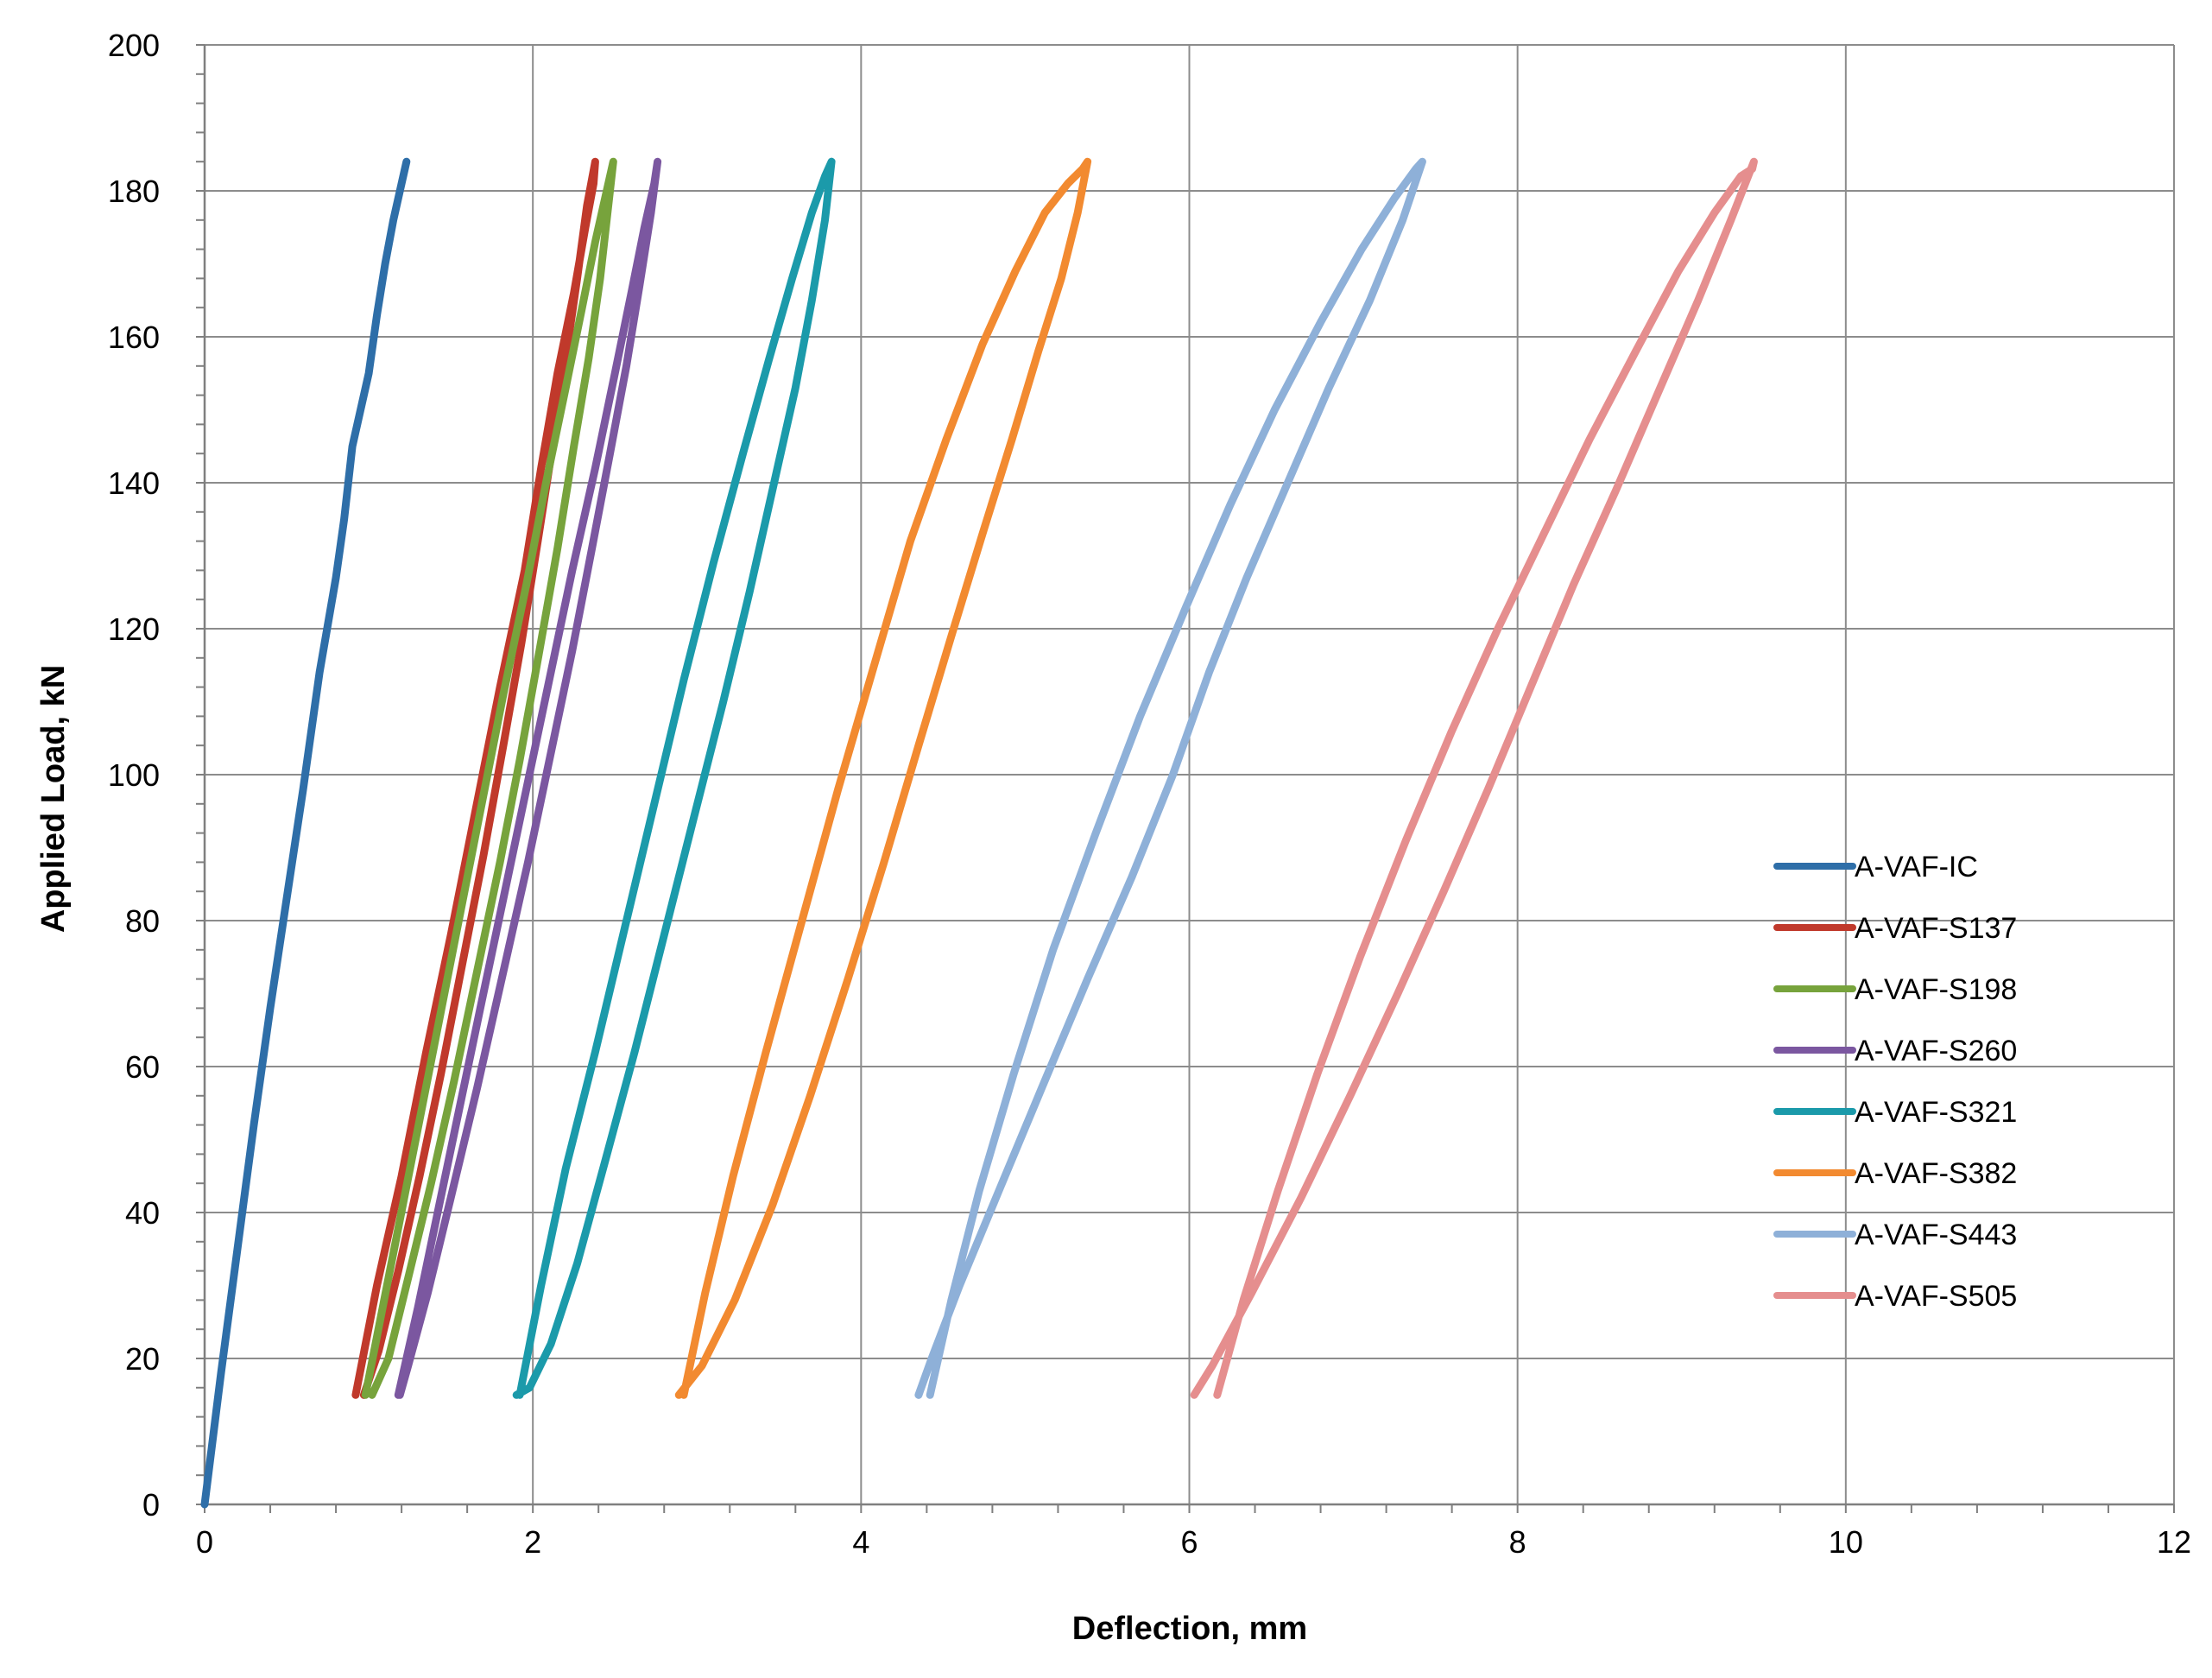 The image size is (2212, 1678). Describe the element at coordinates (1846, 1542) in the screenshot. I see `x-tick-label: 10` at that location.